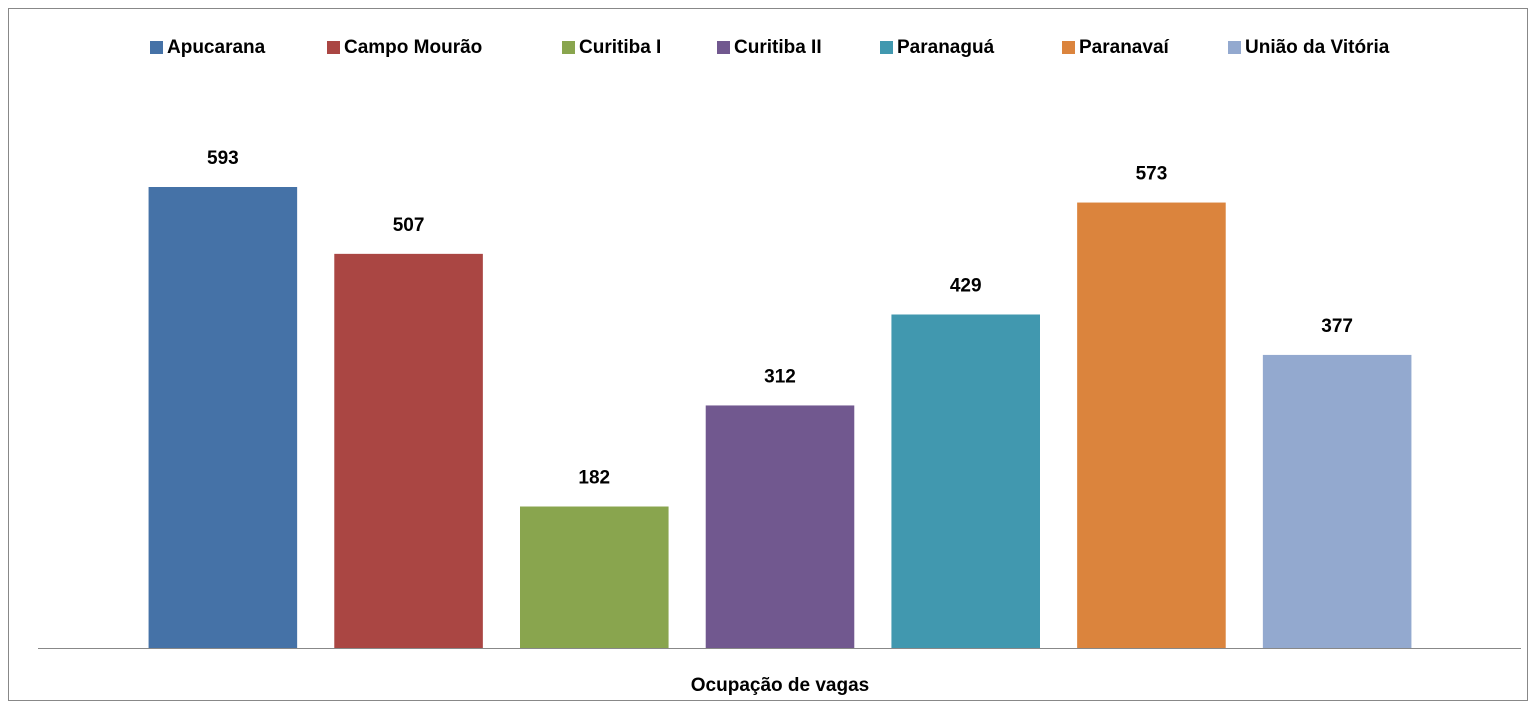  What do you see at coordinates (216, 47) in the screenshot?
I see `legend-label: Apucarana` at bounding box center [216, 47].